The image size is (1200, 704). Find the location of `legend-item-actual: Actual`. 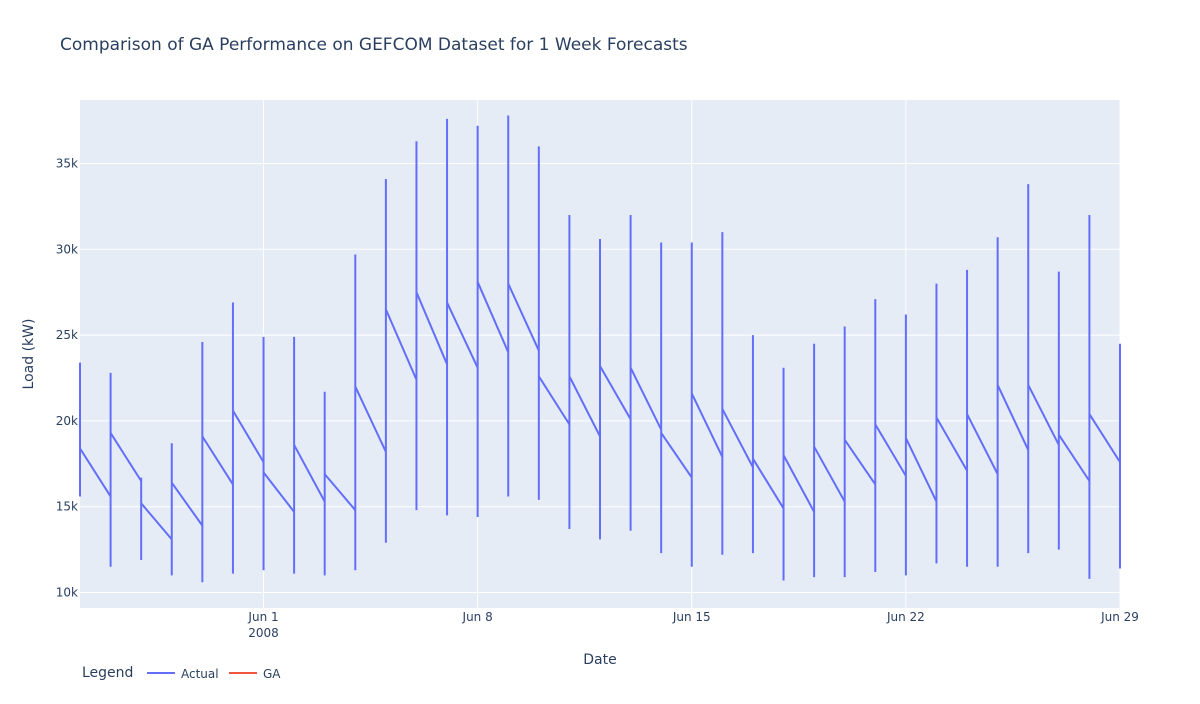

legend-item-actual: Actual is located at coordinates (183, 674).